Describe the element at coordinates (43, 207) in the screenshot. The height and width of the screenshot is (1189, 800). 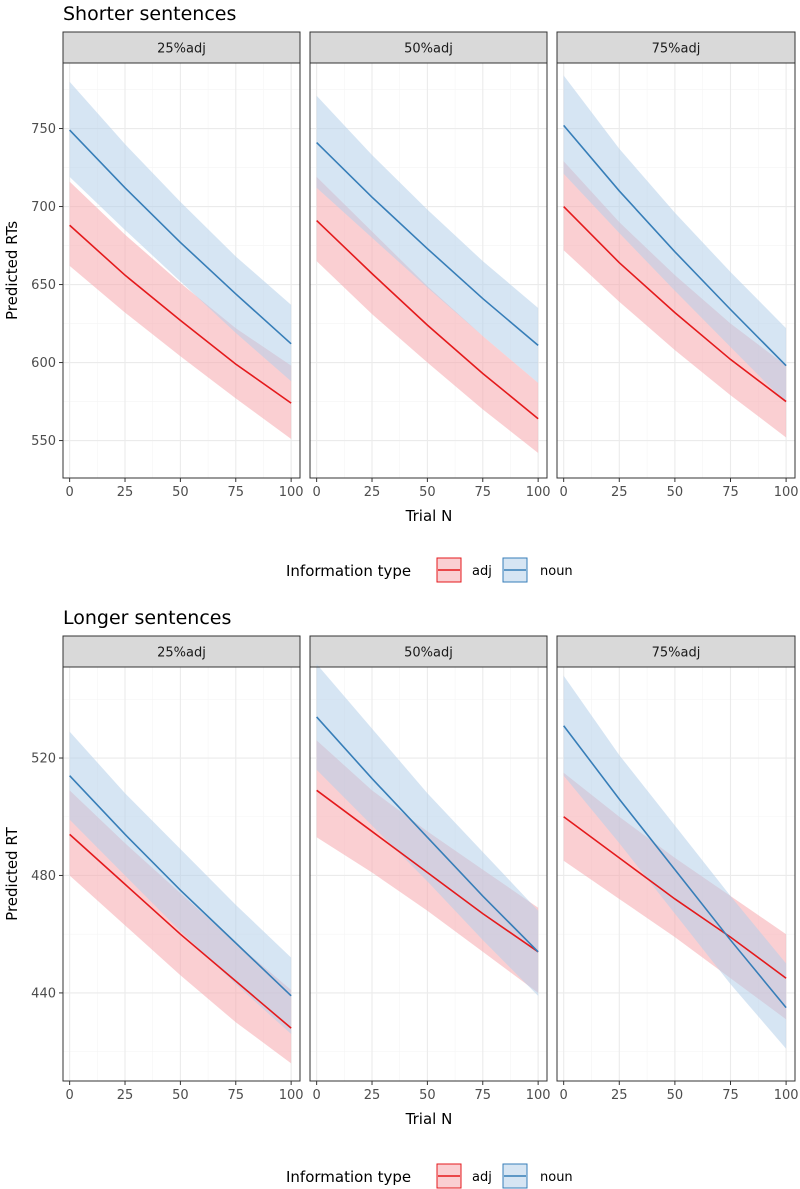
I see `y-tick-label: 700` at that location.